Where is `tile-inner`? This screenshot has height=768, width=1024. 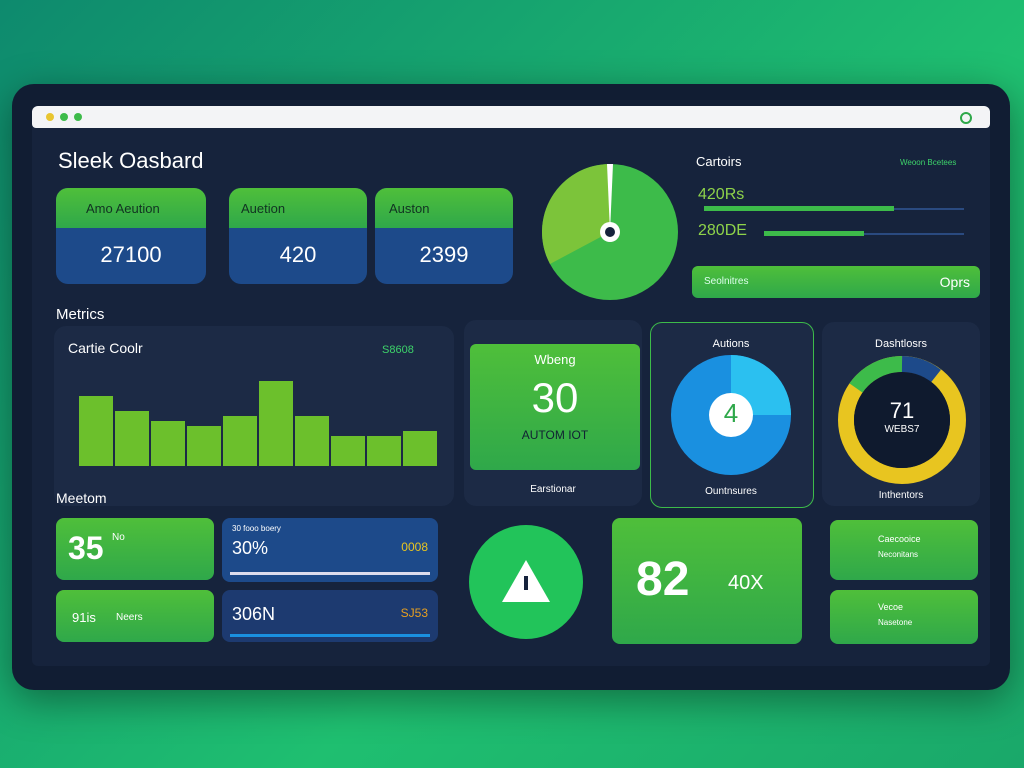 tile-inner is located at coordinates (555, 407).